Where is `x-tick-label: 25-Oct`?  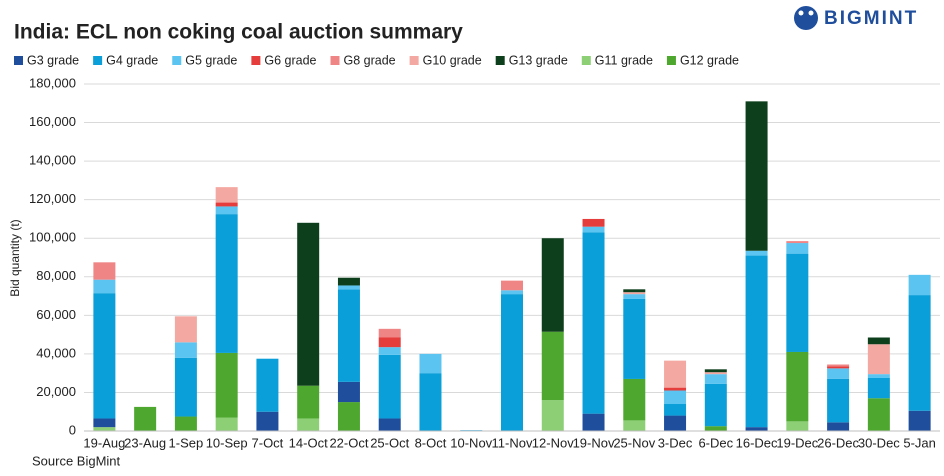 x-tick-label: 25-Oct is located at coordinates (389, 442).